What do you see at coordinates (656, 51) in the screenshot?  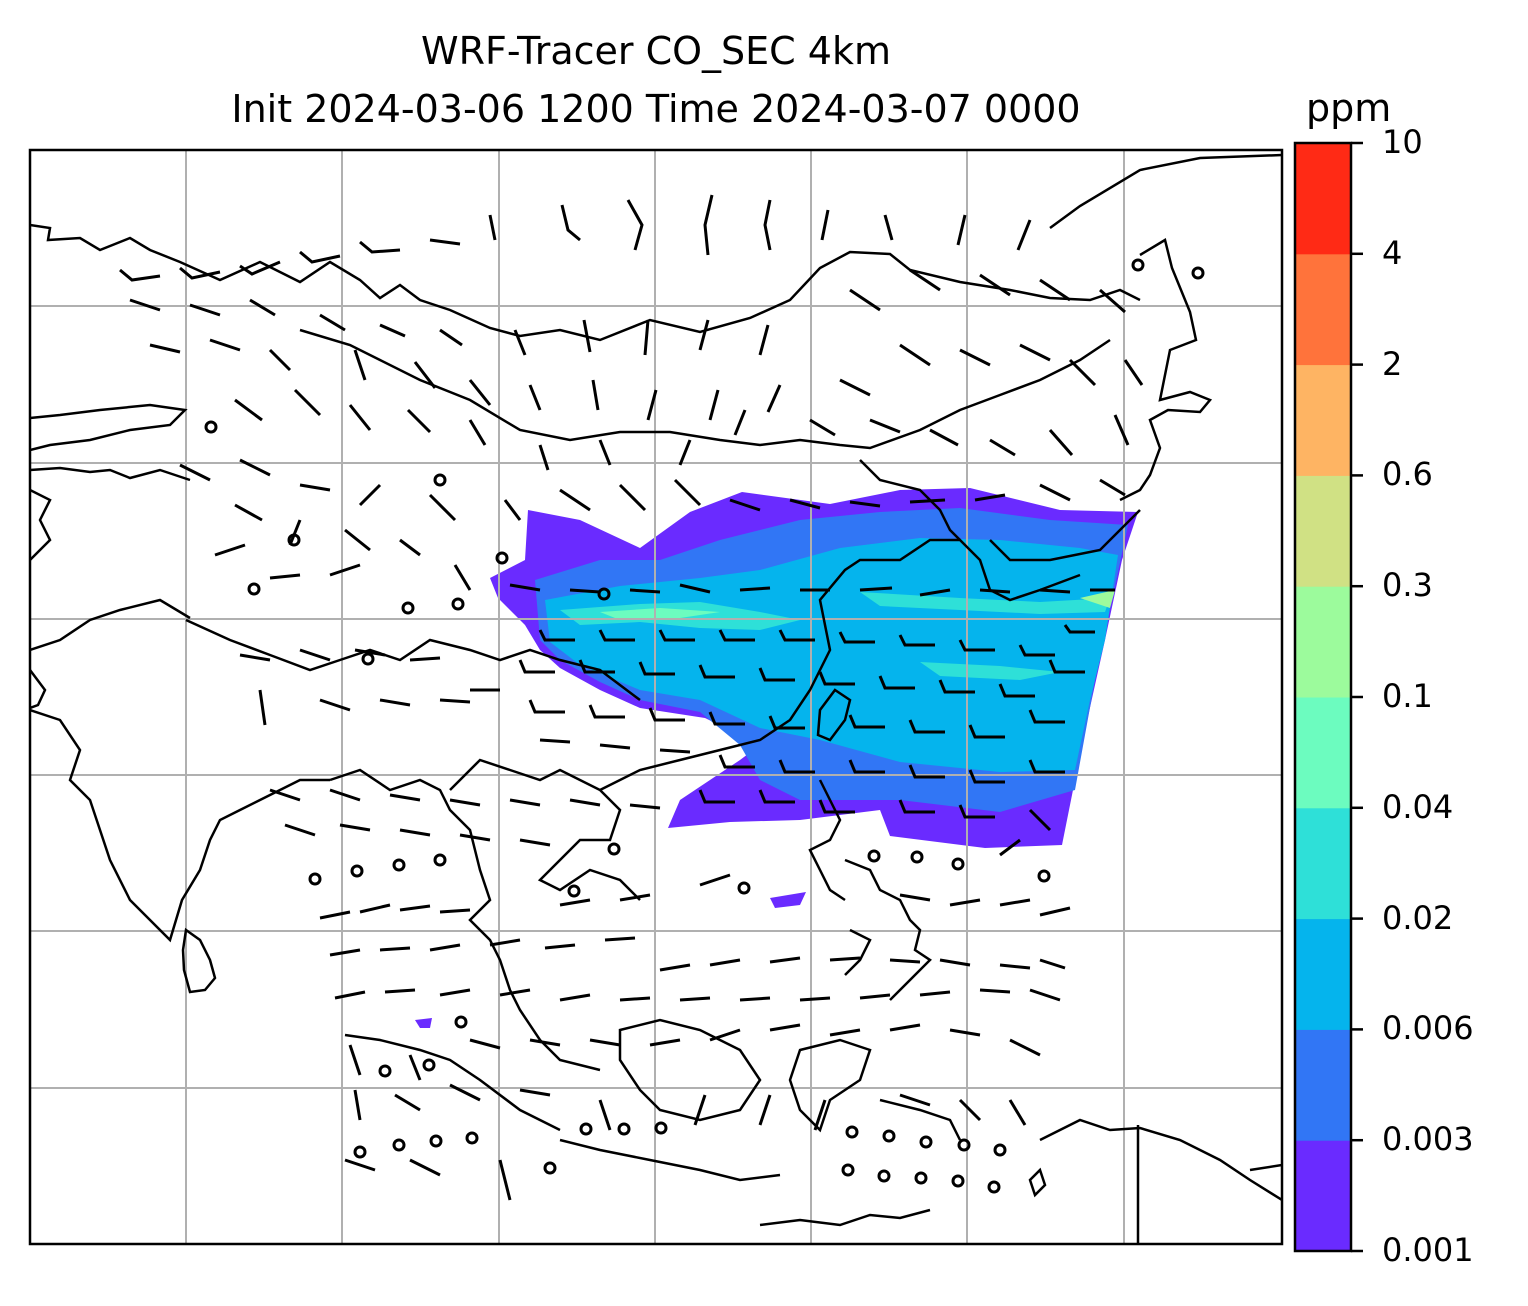 I see `map-title-line1: WRF-Tracer CO_SEC 4km` at bounding box center [656, 51].